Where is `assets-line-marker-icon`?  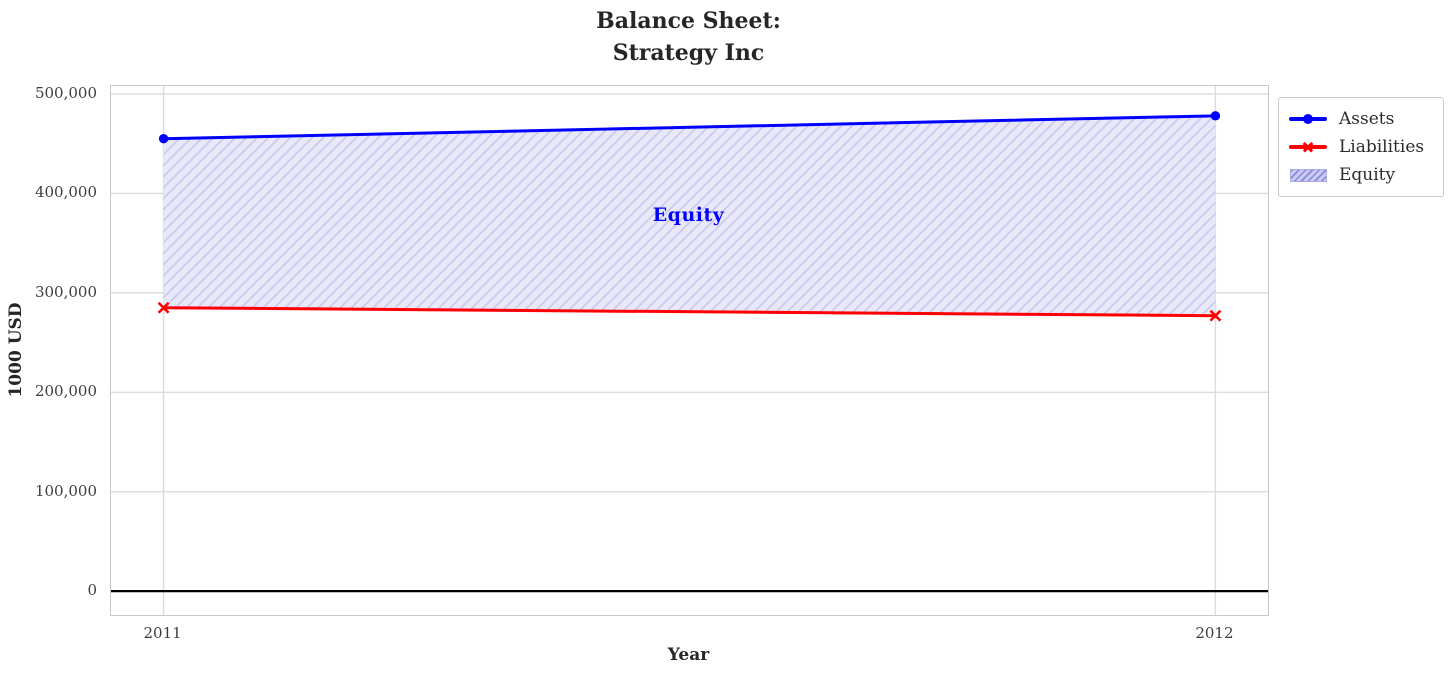
assets-line-marker-icon is located at coordinates (1308, 119).